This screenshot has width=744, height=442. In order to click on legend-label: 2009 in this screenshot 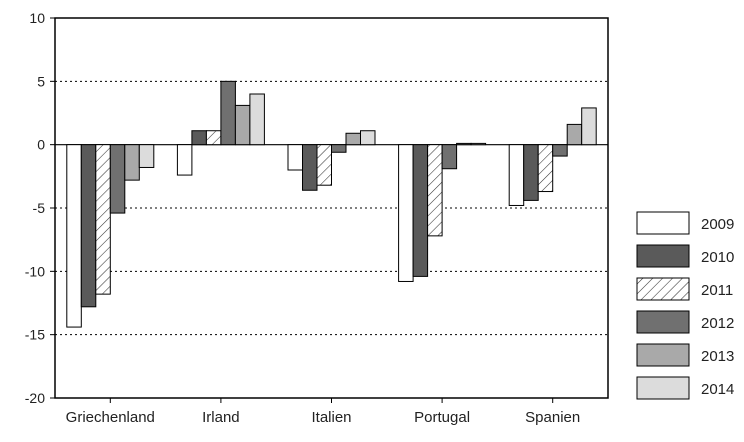, I will do `click(717, 224)`.